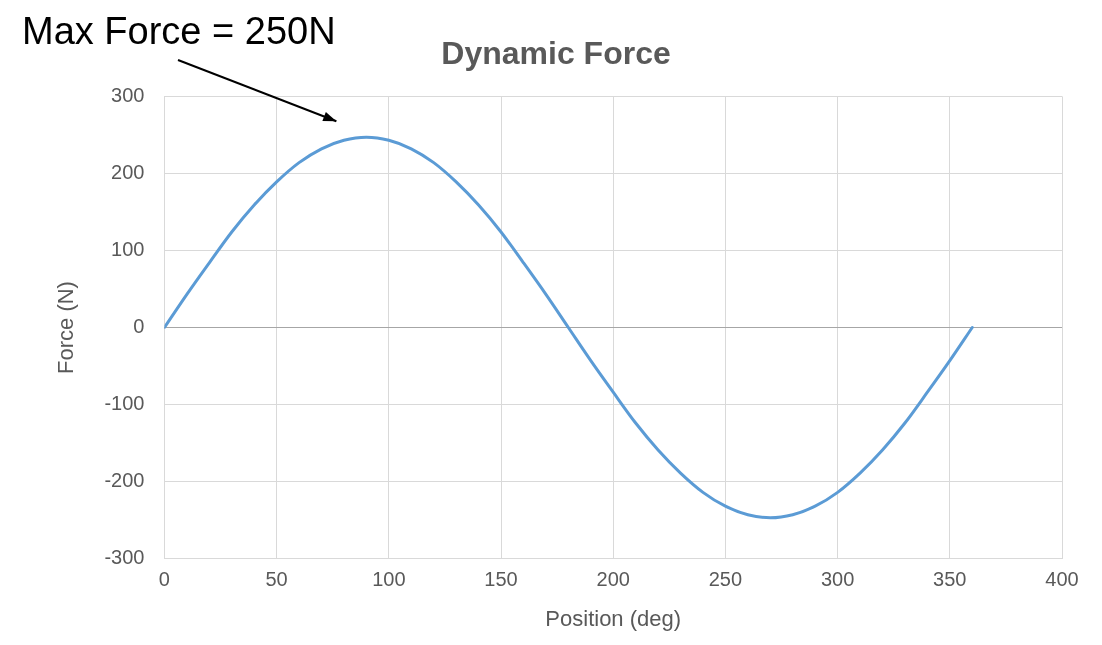 Image resolution: width=1102 pixels, height=645 pixels. What do you see at coordinates (613, 618) in the screenshot?
I see `x-axis-title: Position (deg)` at bounding box center [613, 618].